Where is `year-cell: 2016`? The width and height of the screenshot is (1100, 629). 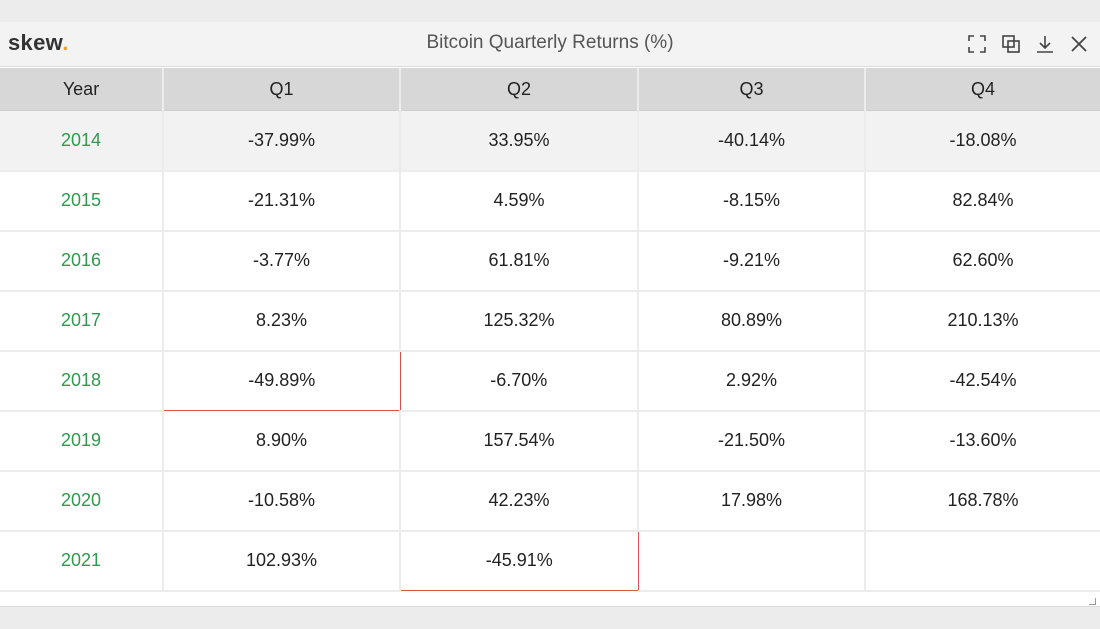 year-cell: 2016 is located at coordinates (82, 261).